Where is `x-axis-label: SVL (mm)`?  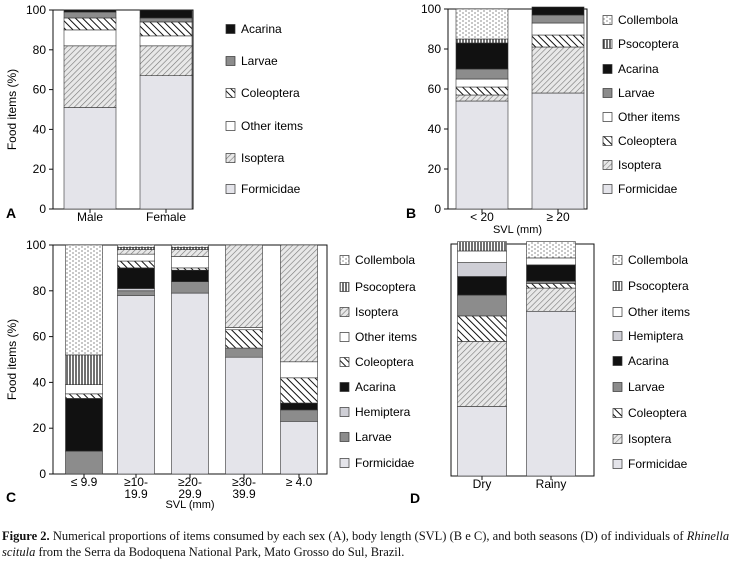
x-axis-label: SVL (mm) is located at coordinates (189, 505).